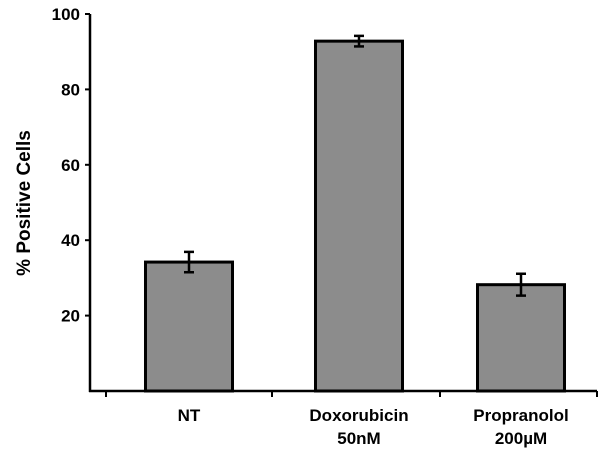 The width and height of the screenshot is (615, 454). Describe the element at coordinates (189, 415) in the screenshot. I see `category-label-1: NT` at that location.